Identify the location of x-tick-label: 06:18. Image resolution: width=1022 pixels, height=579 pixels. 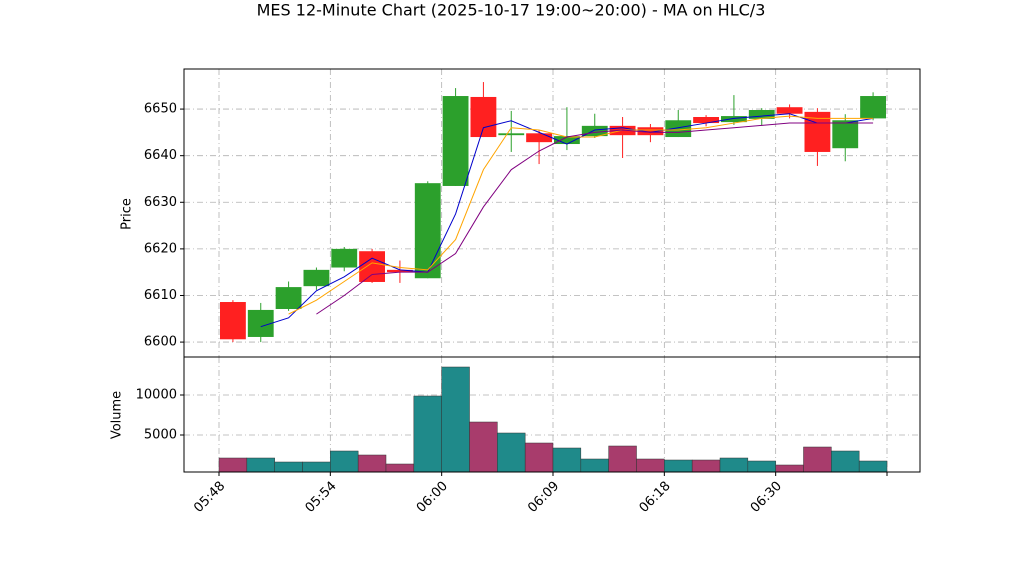
(655, 497).